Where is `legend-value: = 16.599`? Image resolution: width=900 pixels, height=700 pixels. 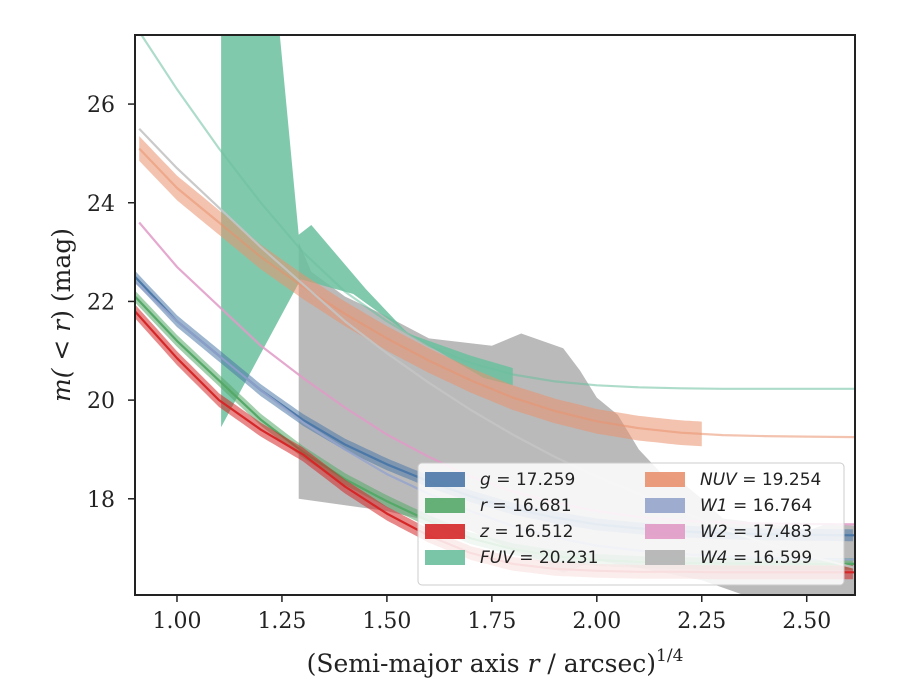 legend-value: = 16.599 is located at coordinates (770, 558).